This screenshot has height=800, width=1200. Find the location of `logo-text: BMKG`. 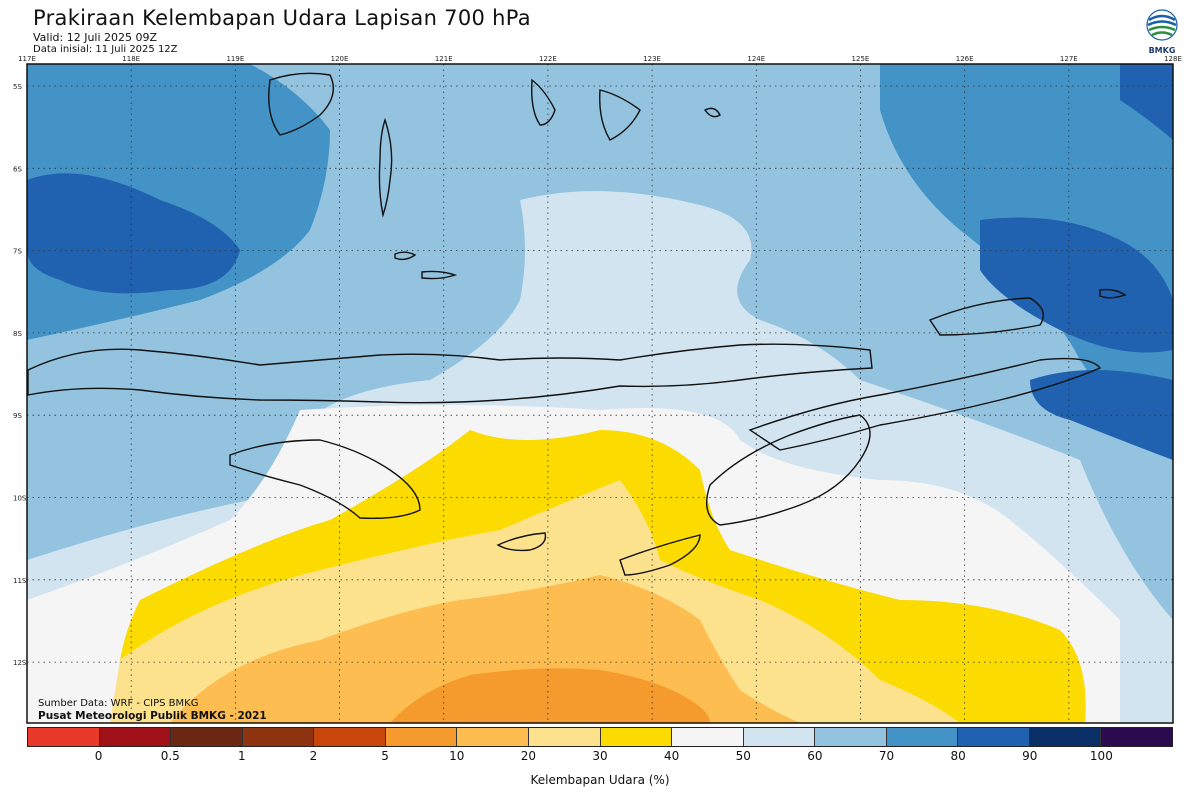

logo-text: BMKG is located at coordinates (1162, 50).